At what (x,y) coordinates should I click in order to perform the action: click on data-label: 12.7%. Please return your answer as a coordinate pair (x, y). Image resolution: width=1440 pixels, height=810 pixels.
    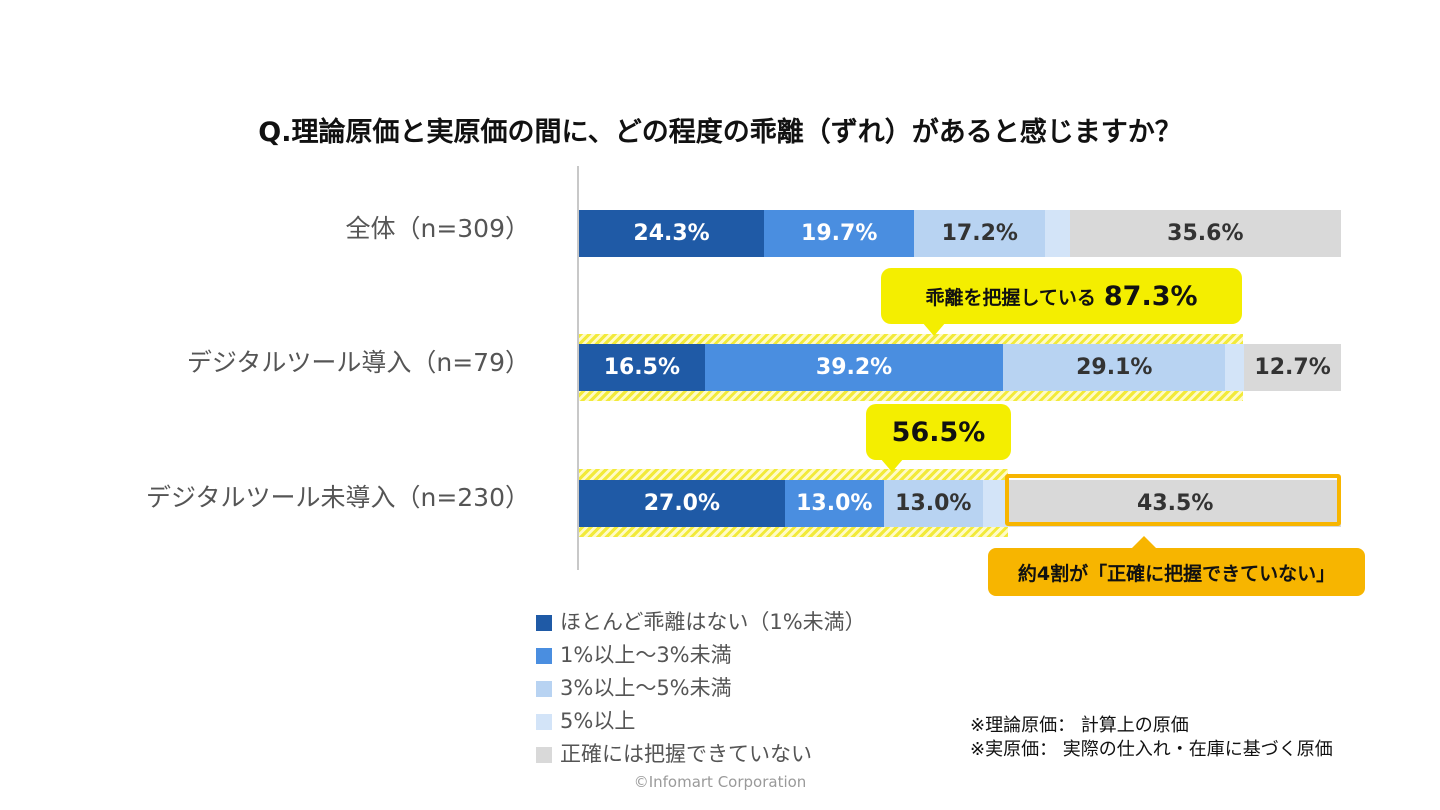
    Looking at the image, I should click on (1292, 367).